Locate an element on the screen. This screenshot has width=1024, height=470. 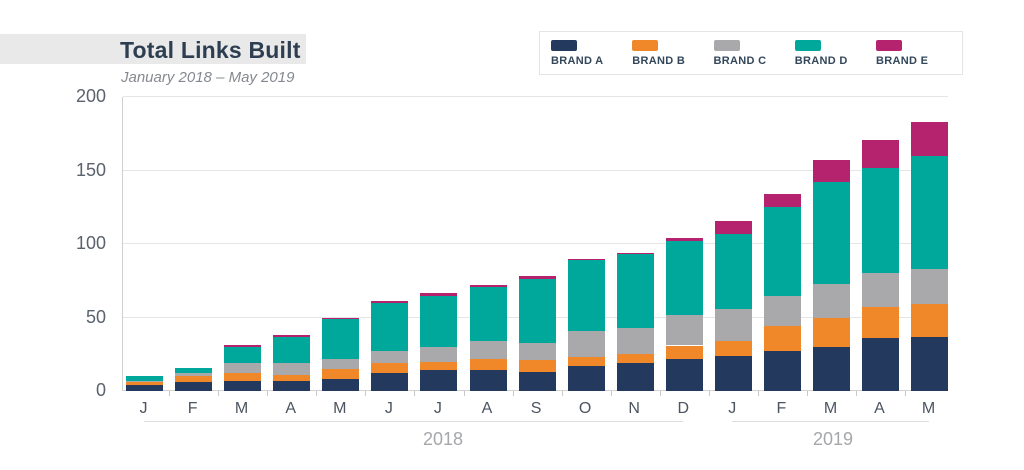
x-axis-label-7: A is located at coordinates (487, 408).